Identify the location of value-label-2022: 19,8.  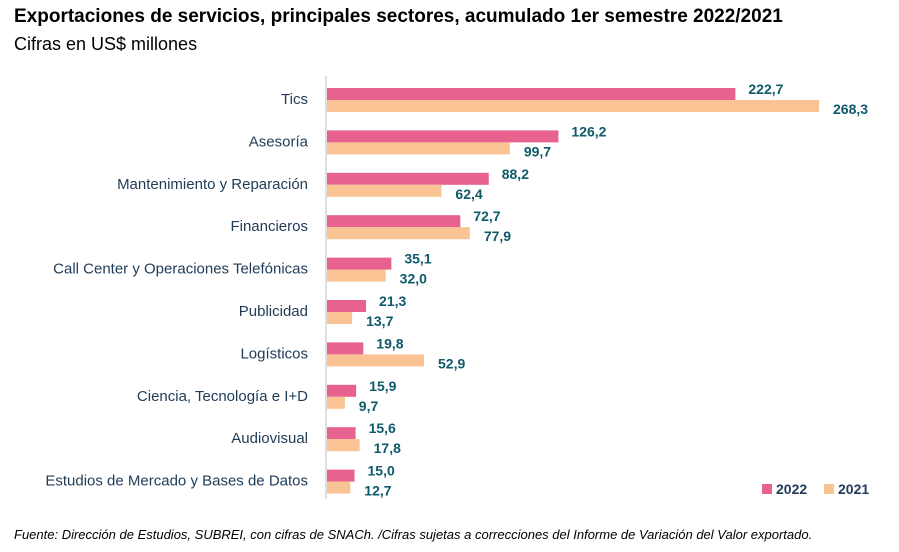
(389, 343).